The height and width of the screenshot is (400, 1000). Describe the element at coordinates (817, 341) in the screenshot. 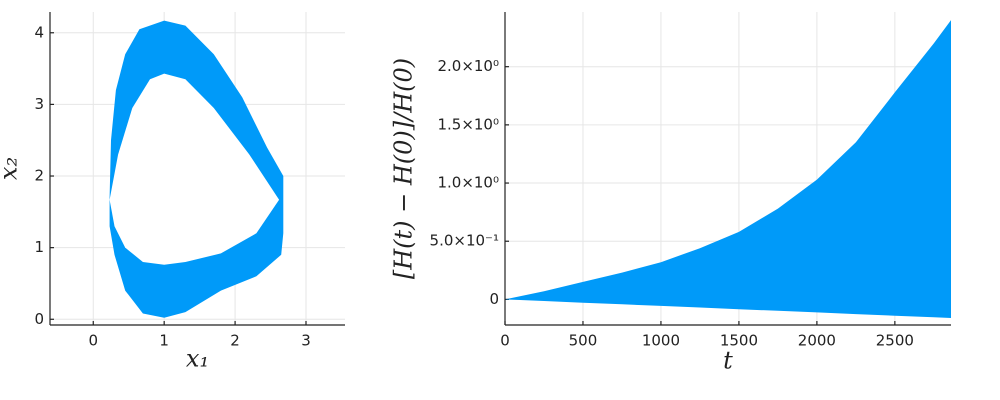

I see `x-tick-label: 2000` at that location.